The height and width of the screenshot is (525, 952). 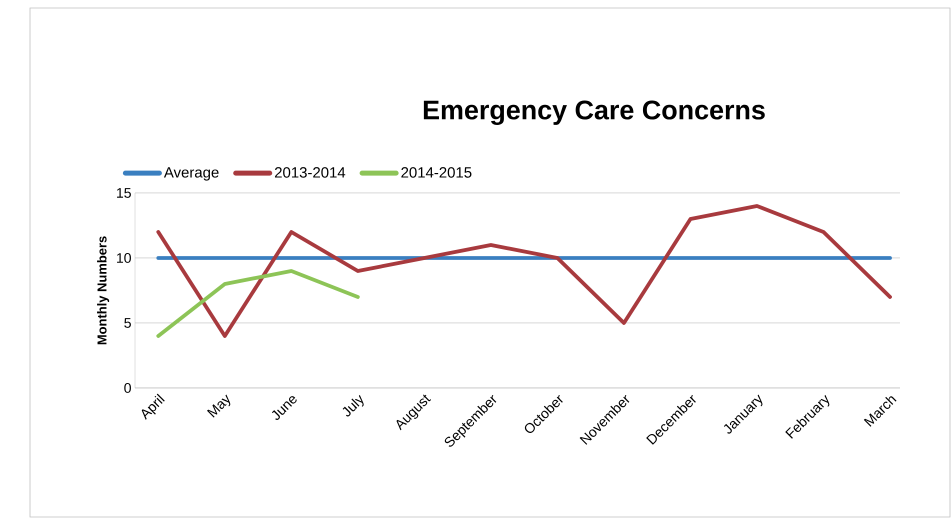 What do you see at coordinates (103, 290) in the screenshot?
I see `y-axis-title: Monthly Numbers` at bounding box center [103, 290].